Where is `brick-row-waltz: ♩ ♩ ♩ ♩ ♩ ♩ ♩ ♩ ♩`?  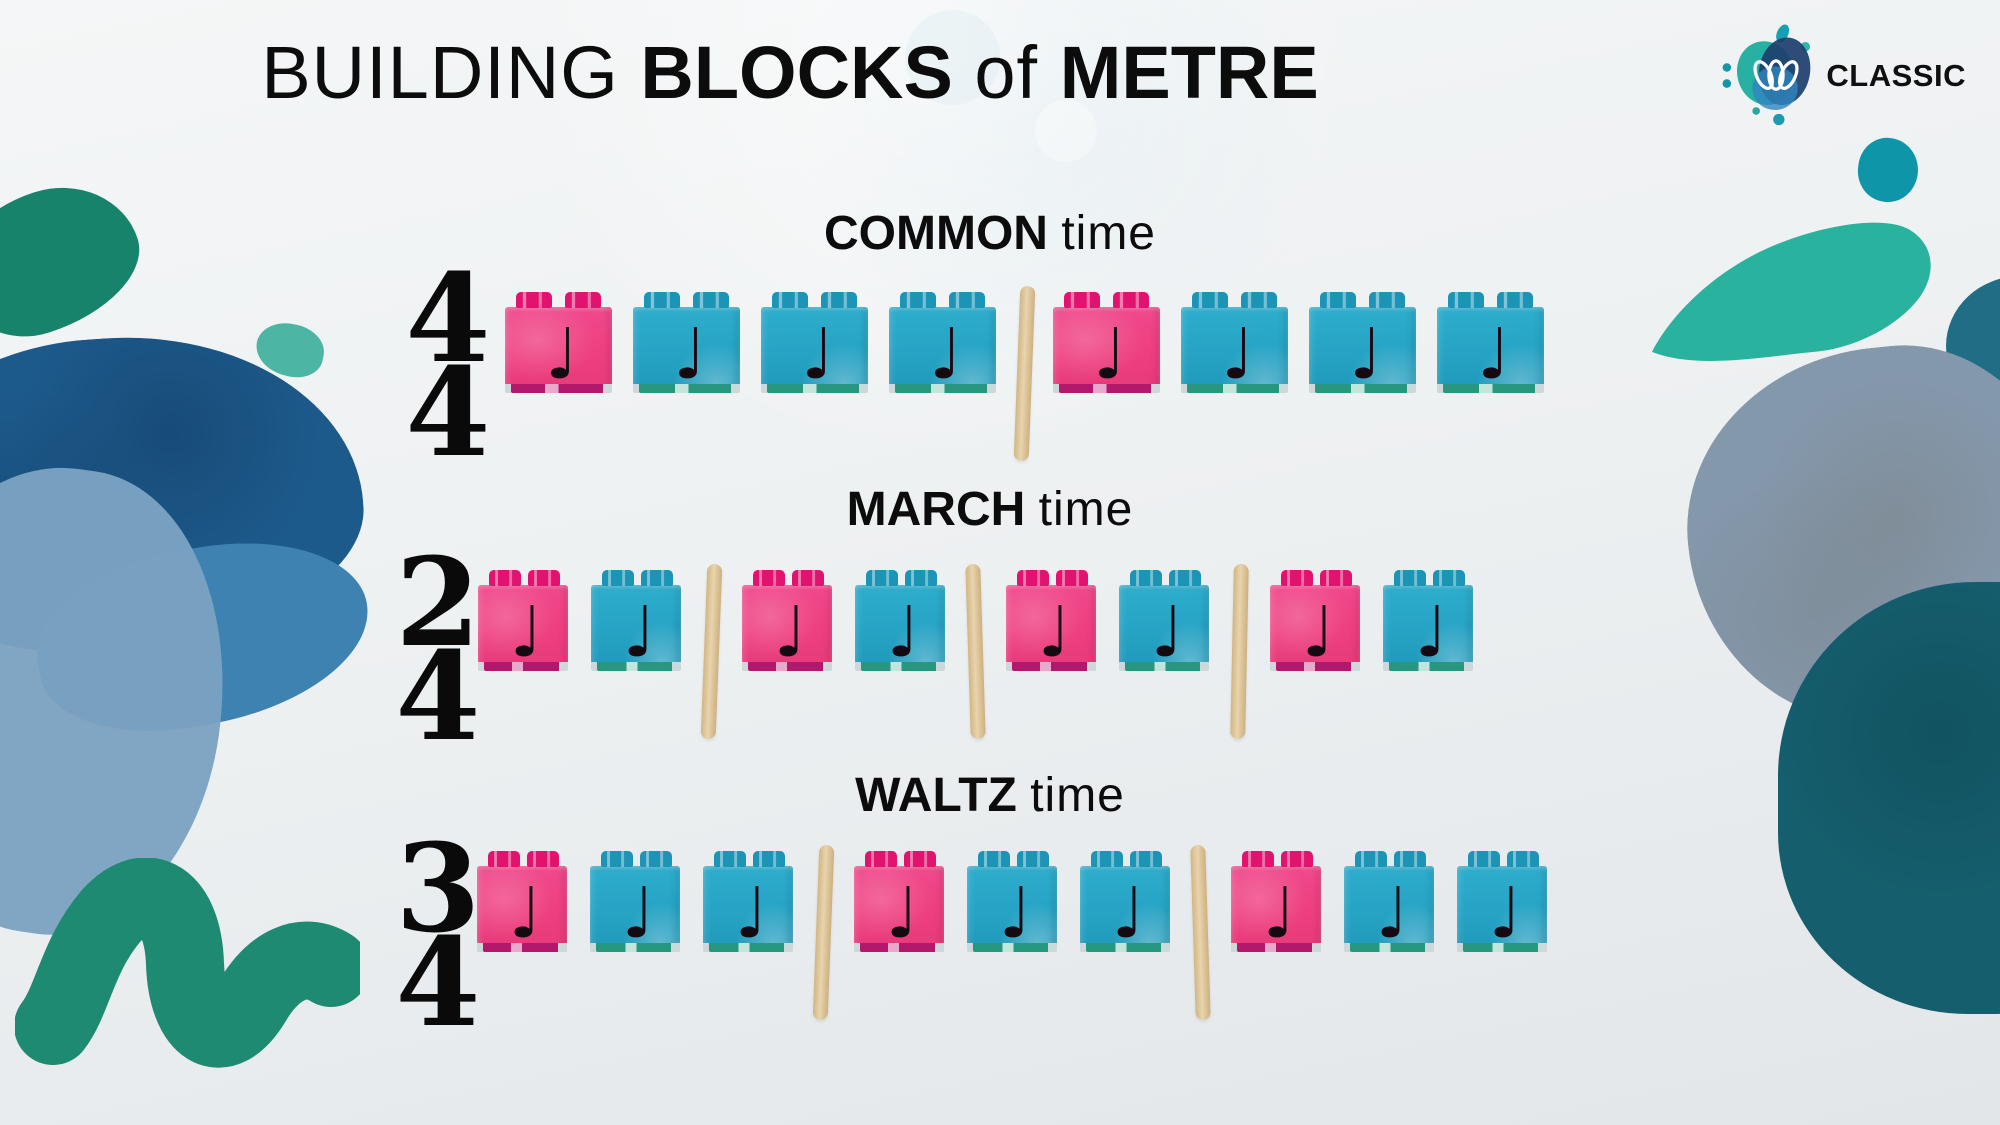 brick-row-waltz: ♩ ♩ ♩ ♩ ♩ ♩ ♩ ♩ ♩ is located at coordinates (1012, 932).